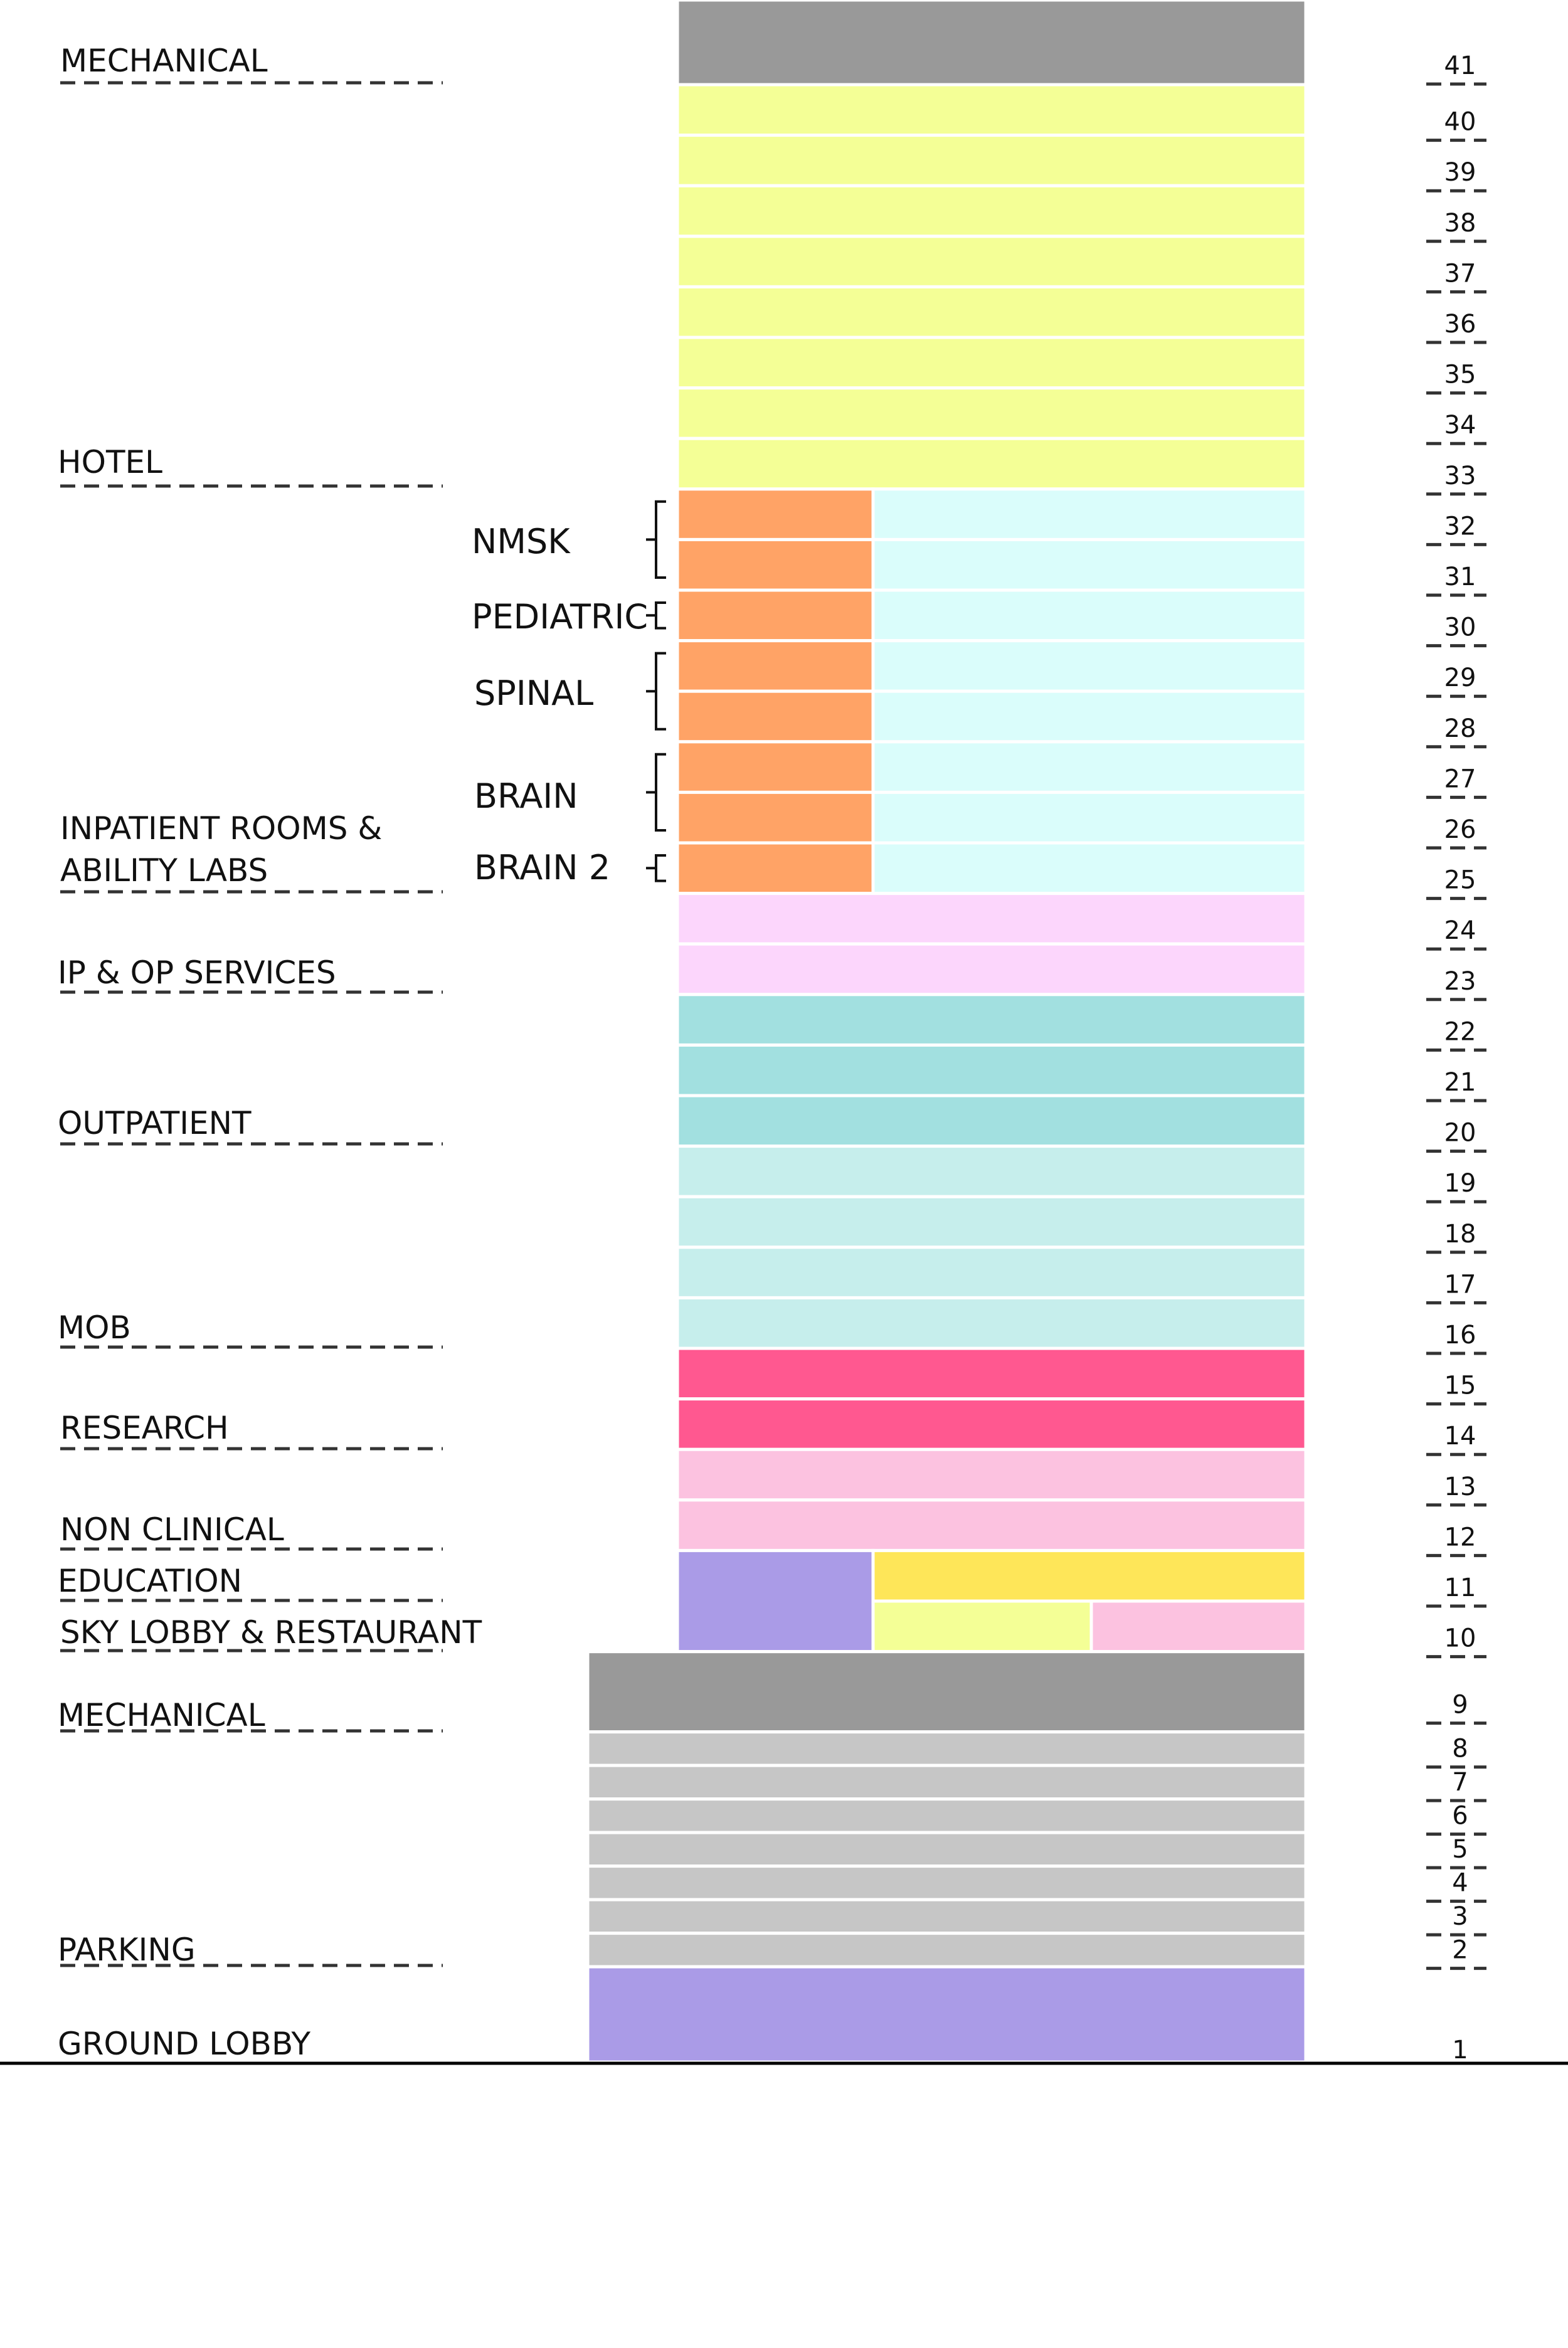  Describe the element at coordinates (991, 1424) in the screenshot. I see `floor-14-research` at that location.